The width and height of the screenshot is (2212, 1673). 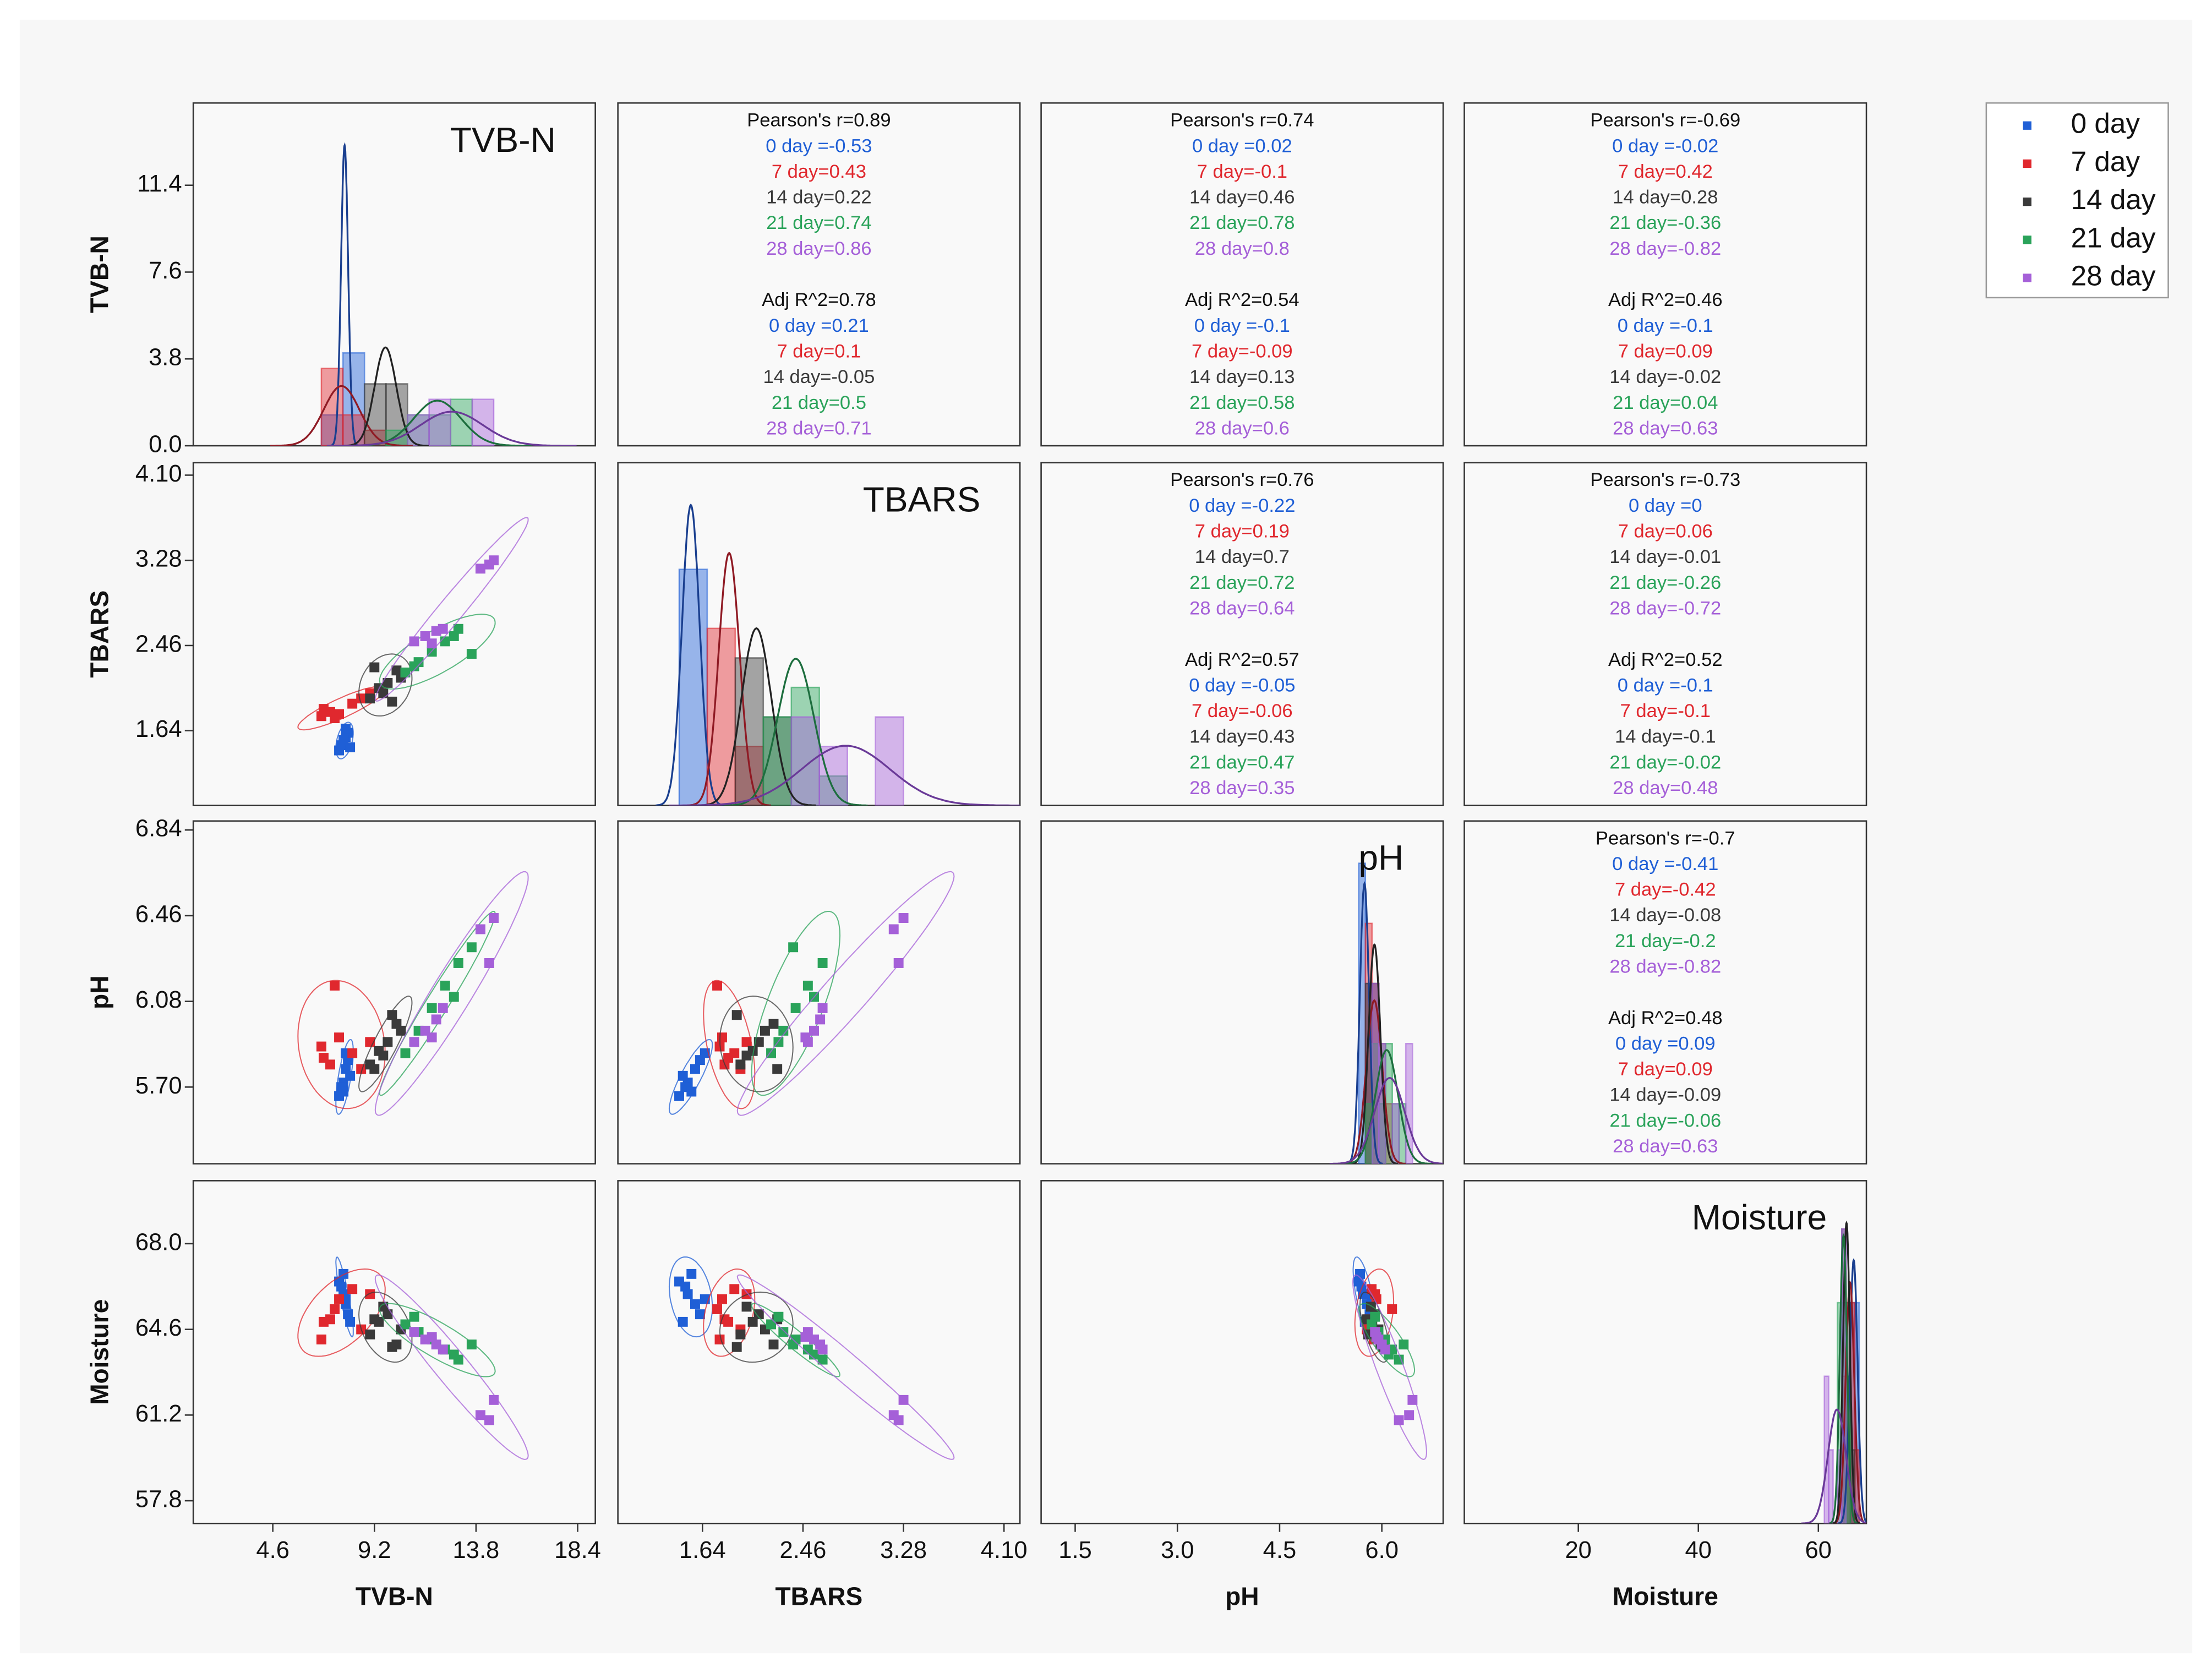 I want to click on diagonal-title: TVB-N, so click(x=503, y=140).